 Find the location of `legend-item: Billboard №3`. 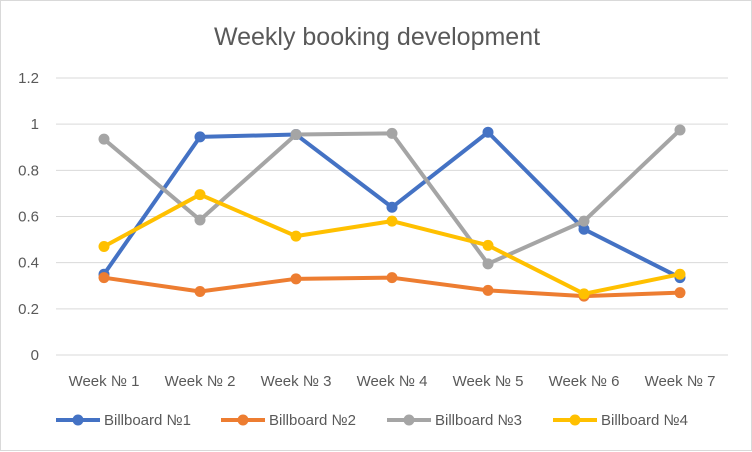

legend-item: Billboard №3 is located at coordinates (454, 420).